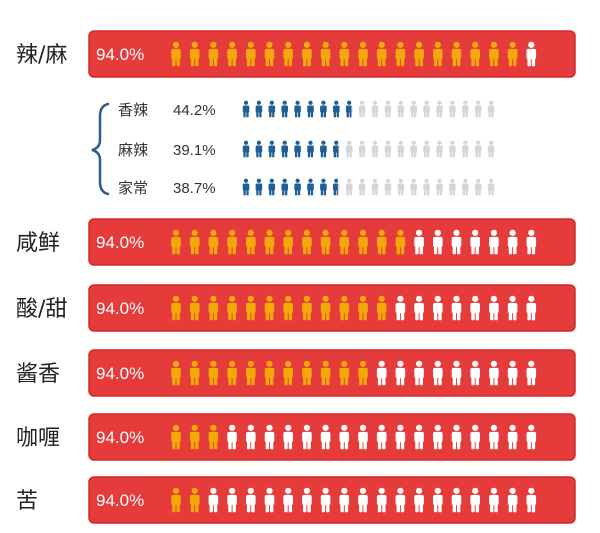 This screenshot has height=533, width=600. Describe the element at coordinates (349, 109) in the screenshot. I see `person-icon-partial` at that location.